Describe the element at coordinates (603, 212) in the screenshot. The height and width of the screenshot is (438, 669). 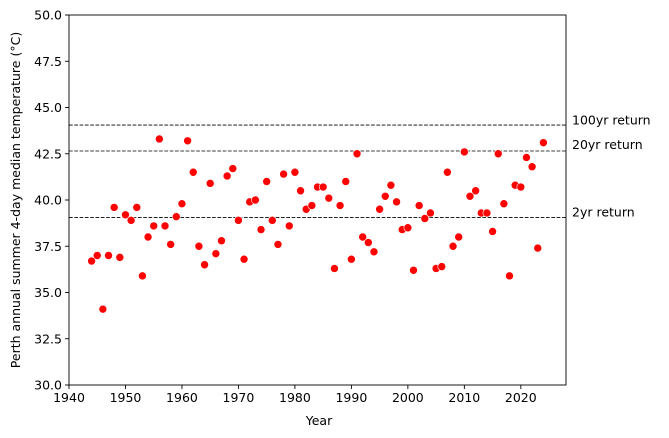
I see `reference-line-label: 2yr return` at that location.